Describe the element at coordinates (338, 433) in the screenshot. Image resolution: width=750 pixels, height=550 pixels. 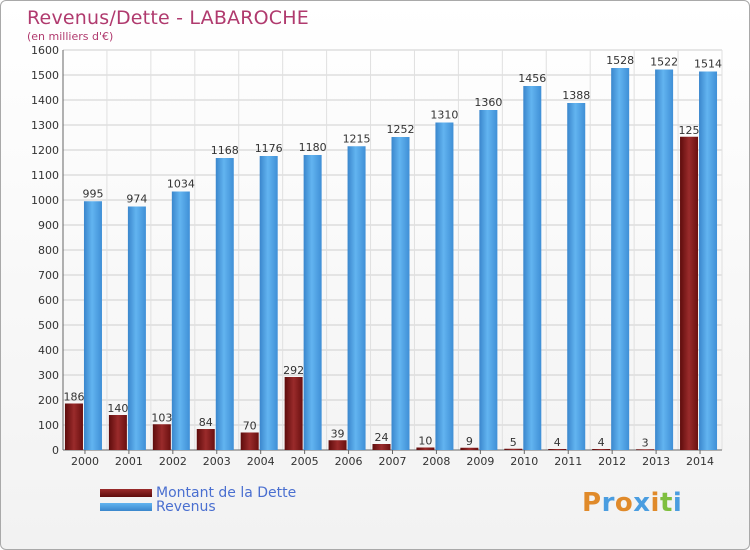
I see `data-label-debt: 39` at that location.